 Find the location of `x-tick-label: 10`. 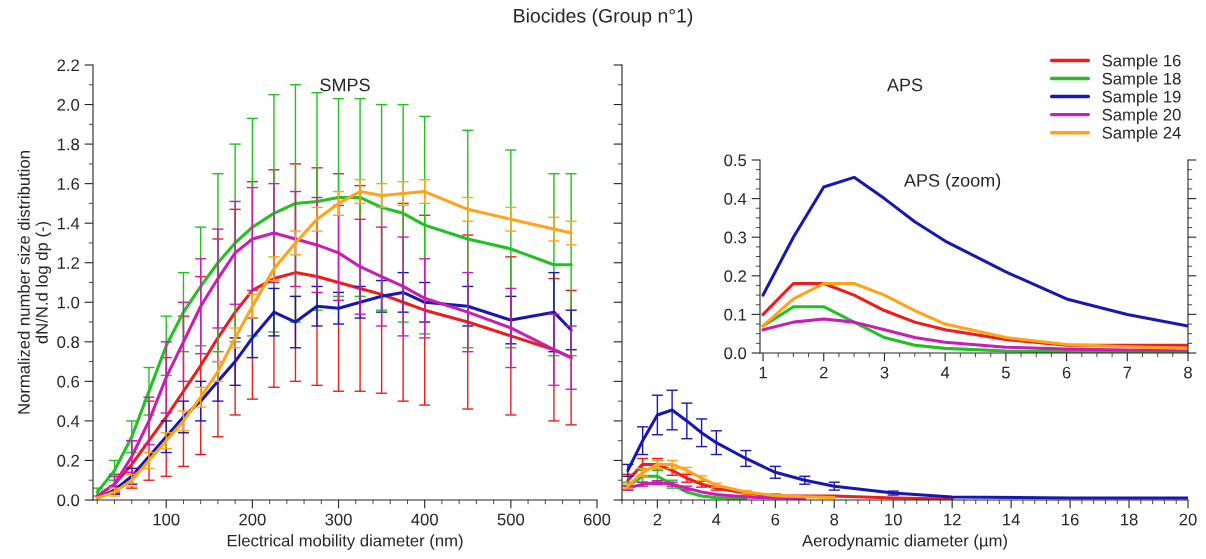

x-tick-label: 10 is located at coordinates (893, 519).